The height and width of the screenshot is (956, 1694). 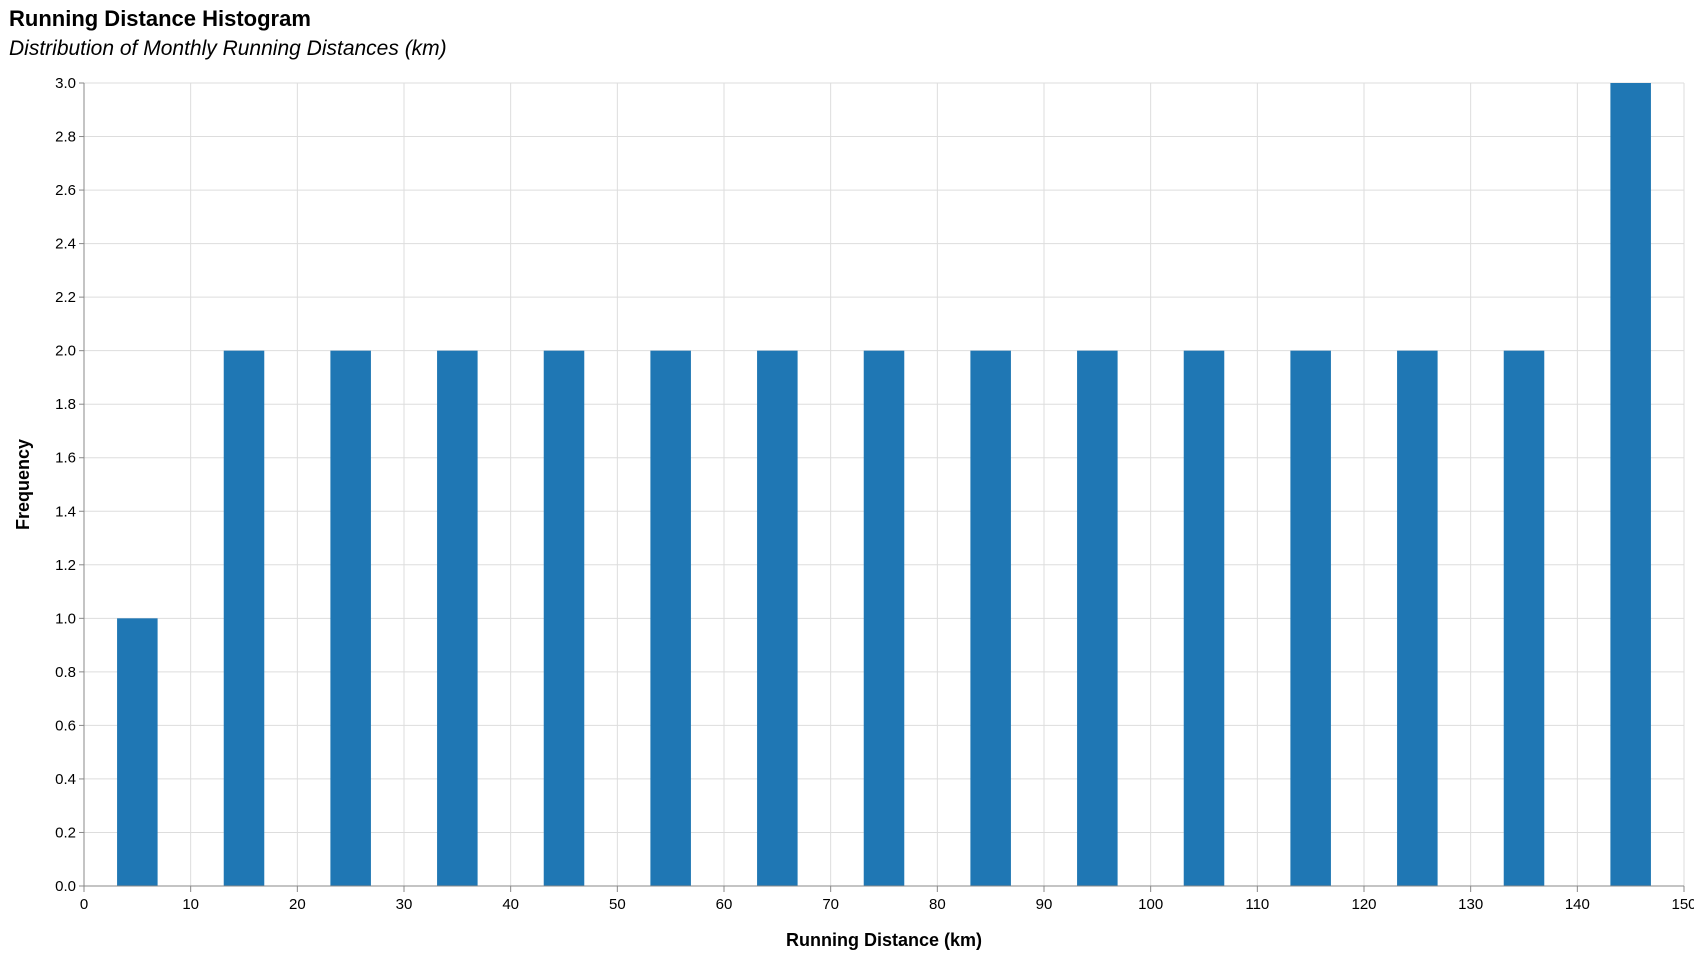 I want to click on y-axis-title: Frequency, so click(x=23, y=484).